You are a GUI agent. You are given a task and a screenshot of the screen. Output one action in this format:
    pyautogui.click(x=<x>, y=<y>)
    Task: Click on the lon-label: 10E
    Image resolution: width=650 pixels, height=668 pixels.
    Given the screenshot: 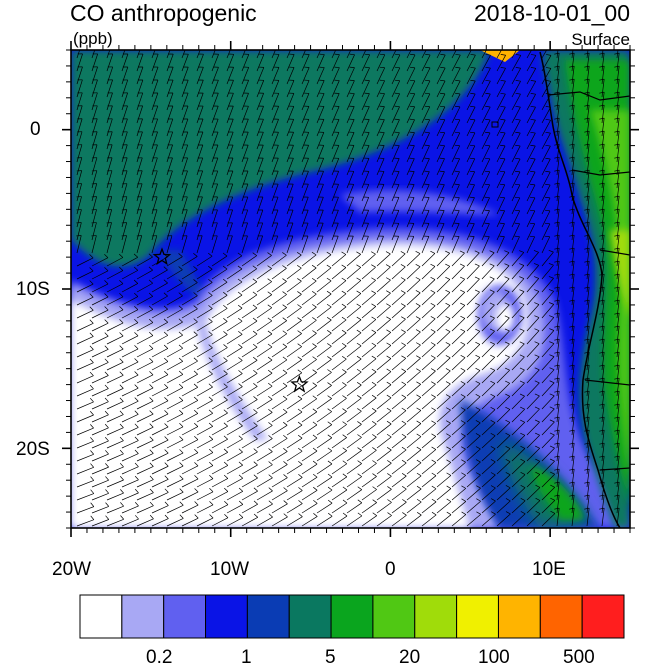 What is the action you would take?
    pyautogui.click(x=549, y=570)
    